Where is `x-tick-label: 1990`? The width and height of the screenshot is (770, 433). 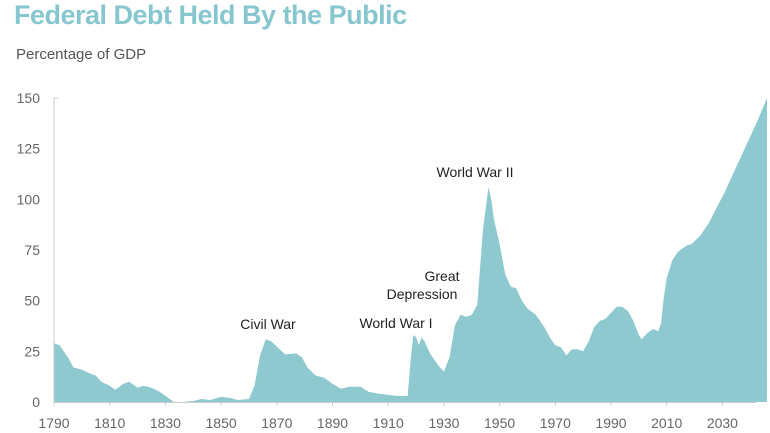
x-tick-label: 1990 is located at coordinates (610, 423).